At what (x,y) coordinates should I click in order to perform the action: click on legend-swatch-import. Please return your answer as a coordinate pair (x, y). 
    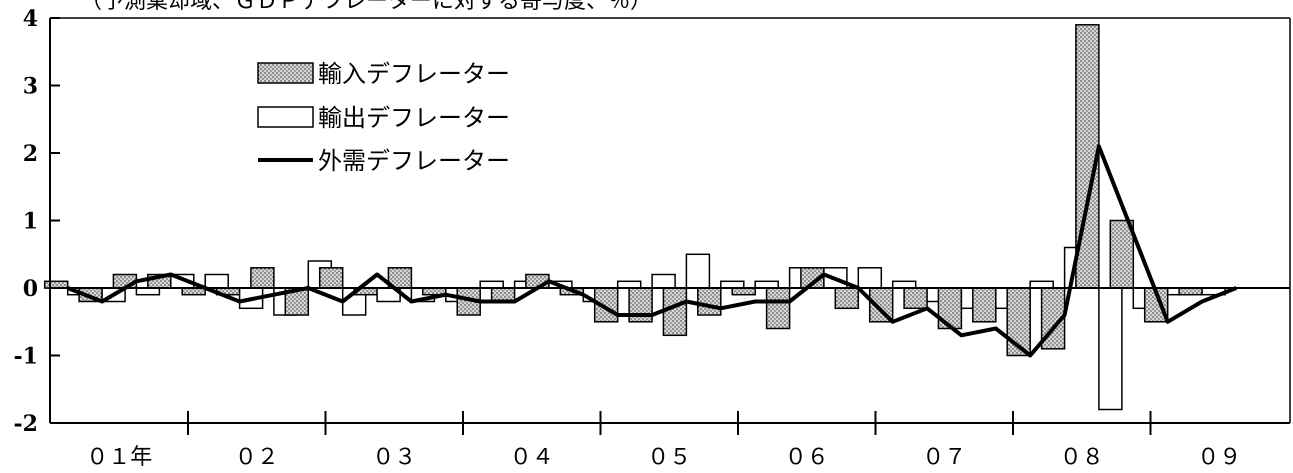
    Looking at the image, I should click on (285, 73).